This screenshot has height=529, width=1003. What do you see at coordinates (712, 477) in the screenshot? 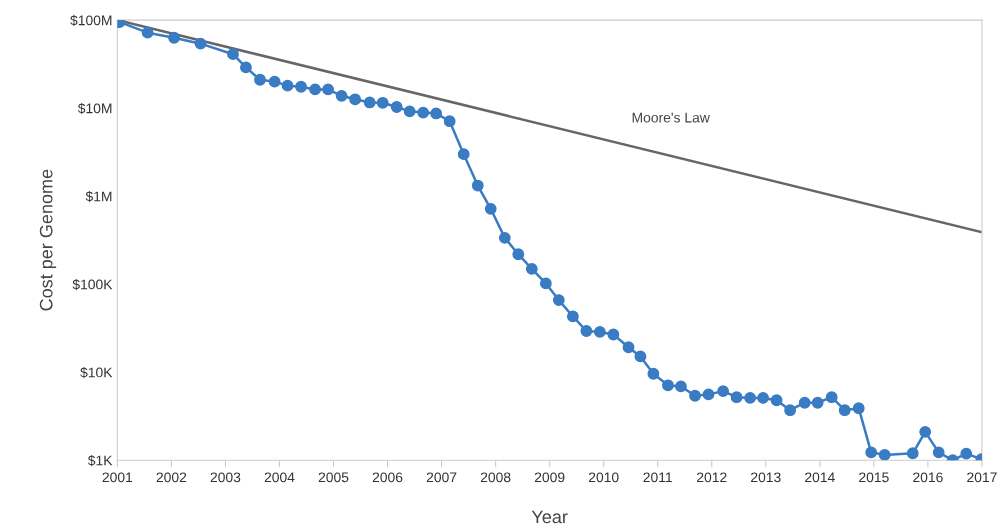
I see `x-tick-label: 2012` at bounding box center [712, 477].